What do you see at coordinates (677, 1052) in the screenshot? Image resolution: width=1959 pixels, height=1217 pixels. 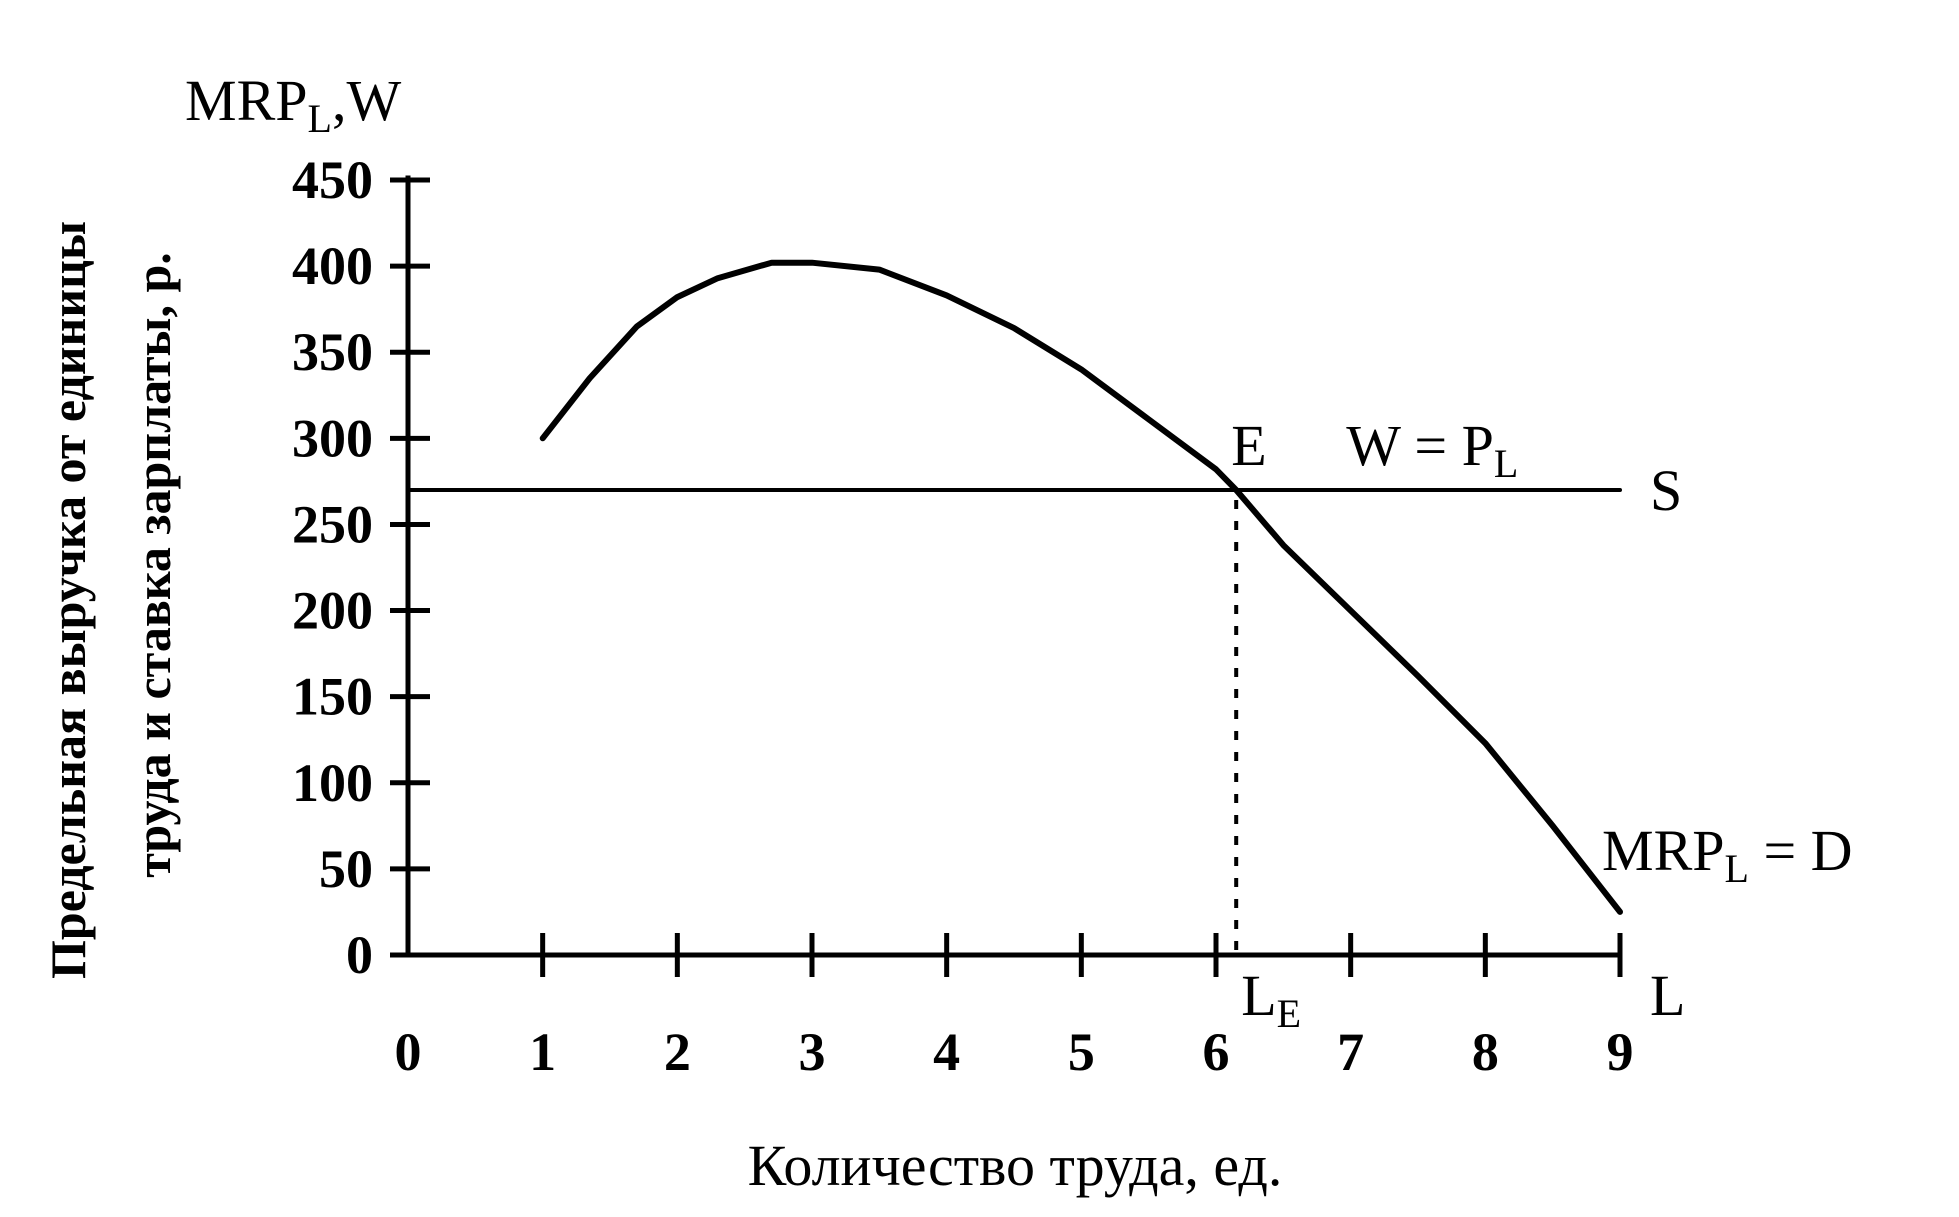 I see `x-tick-label: 2` at bounding box center [677, 1052].